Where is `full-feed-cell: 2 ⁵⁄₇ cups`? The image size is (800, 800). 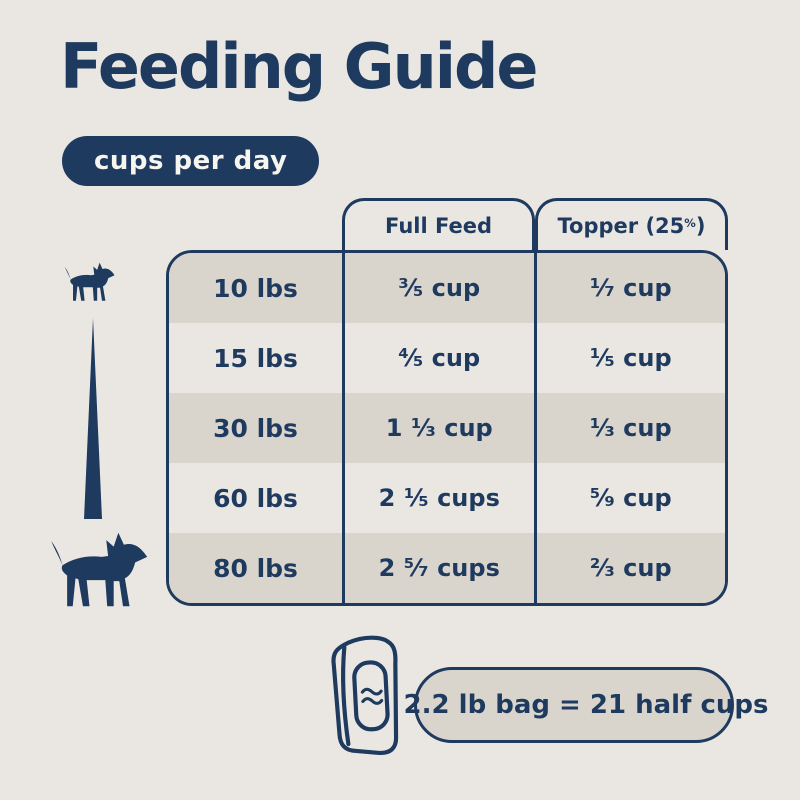
full-feed-cell: 2 ⁵⁄₇ cups is located at coordinates (438, 568).